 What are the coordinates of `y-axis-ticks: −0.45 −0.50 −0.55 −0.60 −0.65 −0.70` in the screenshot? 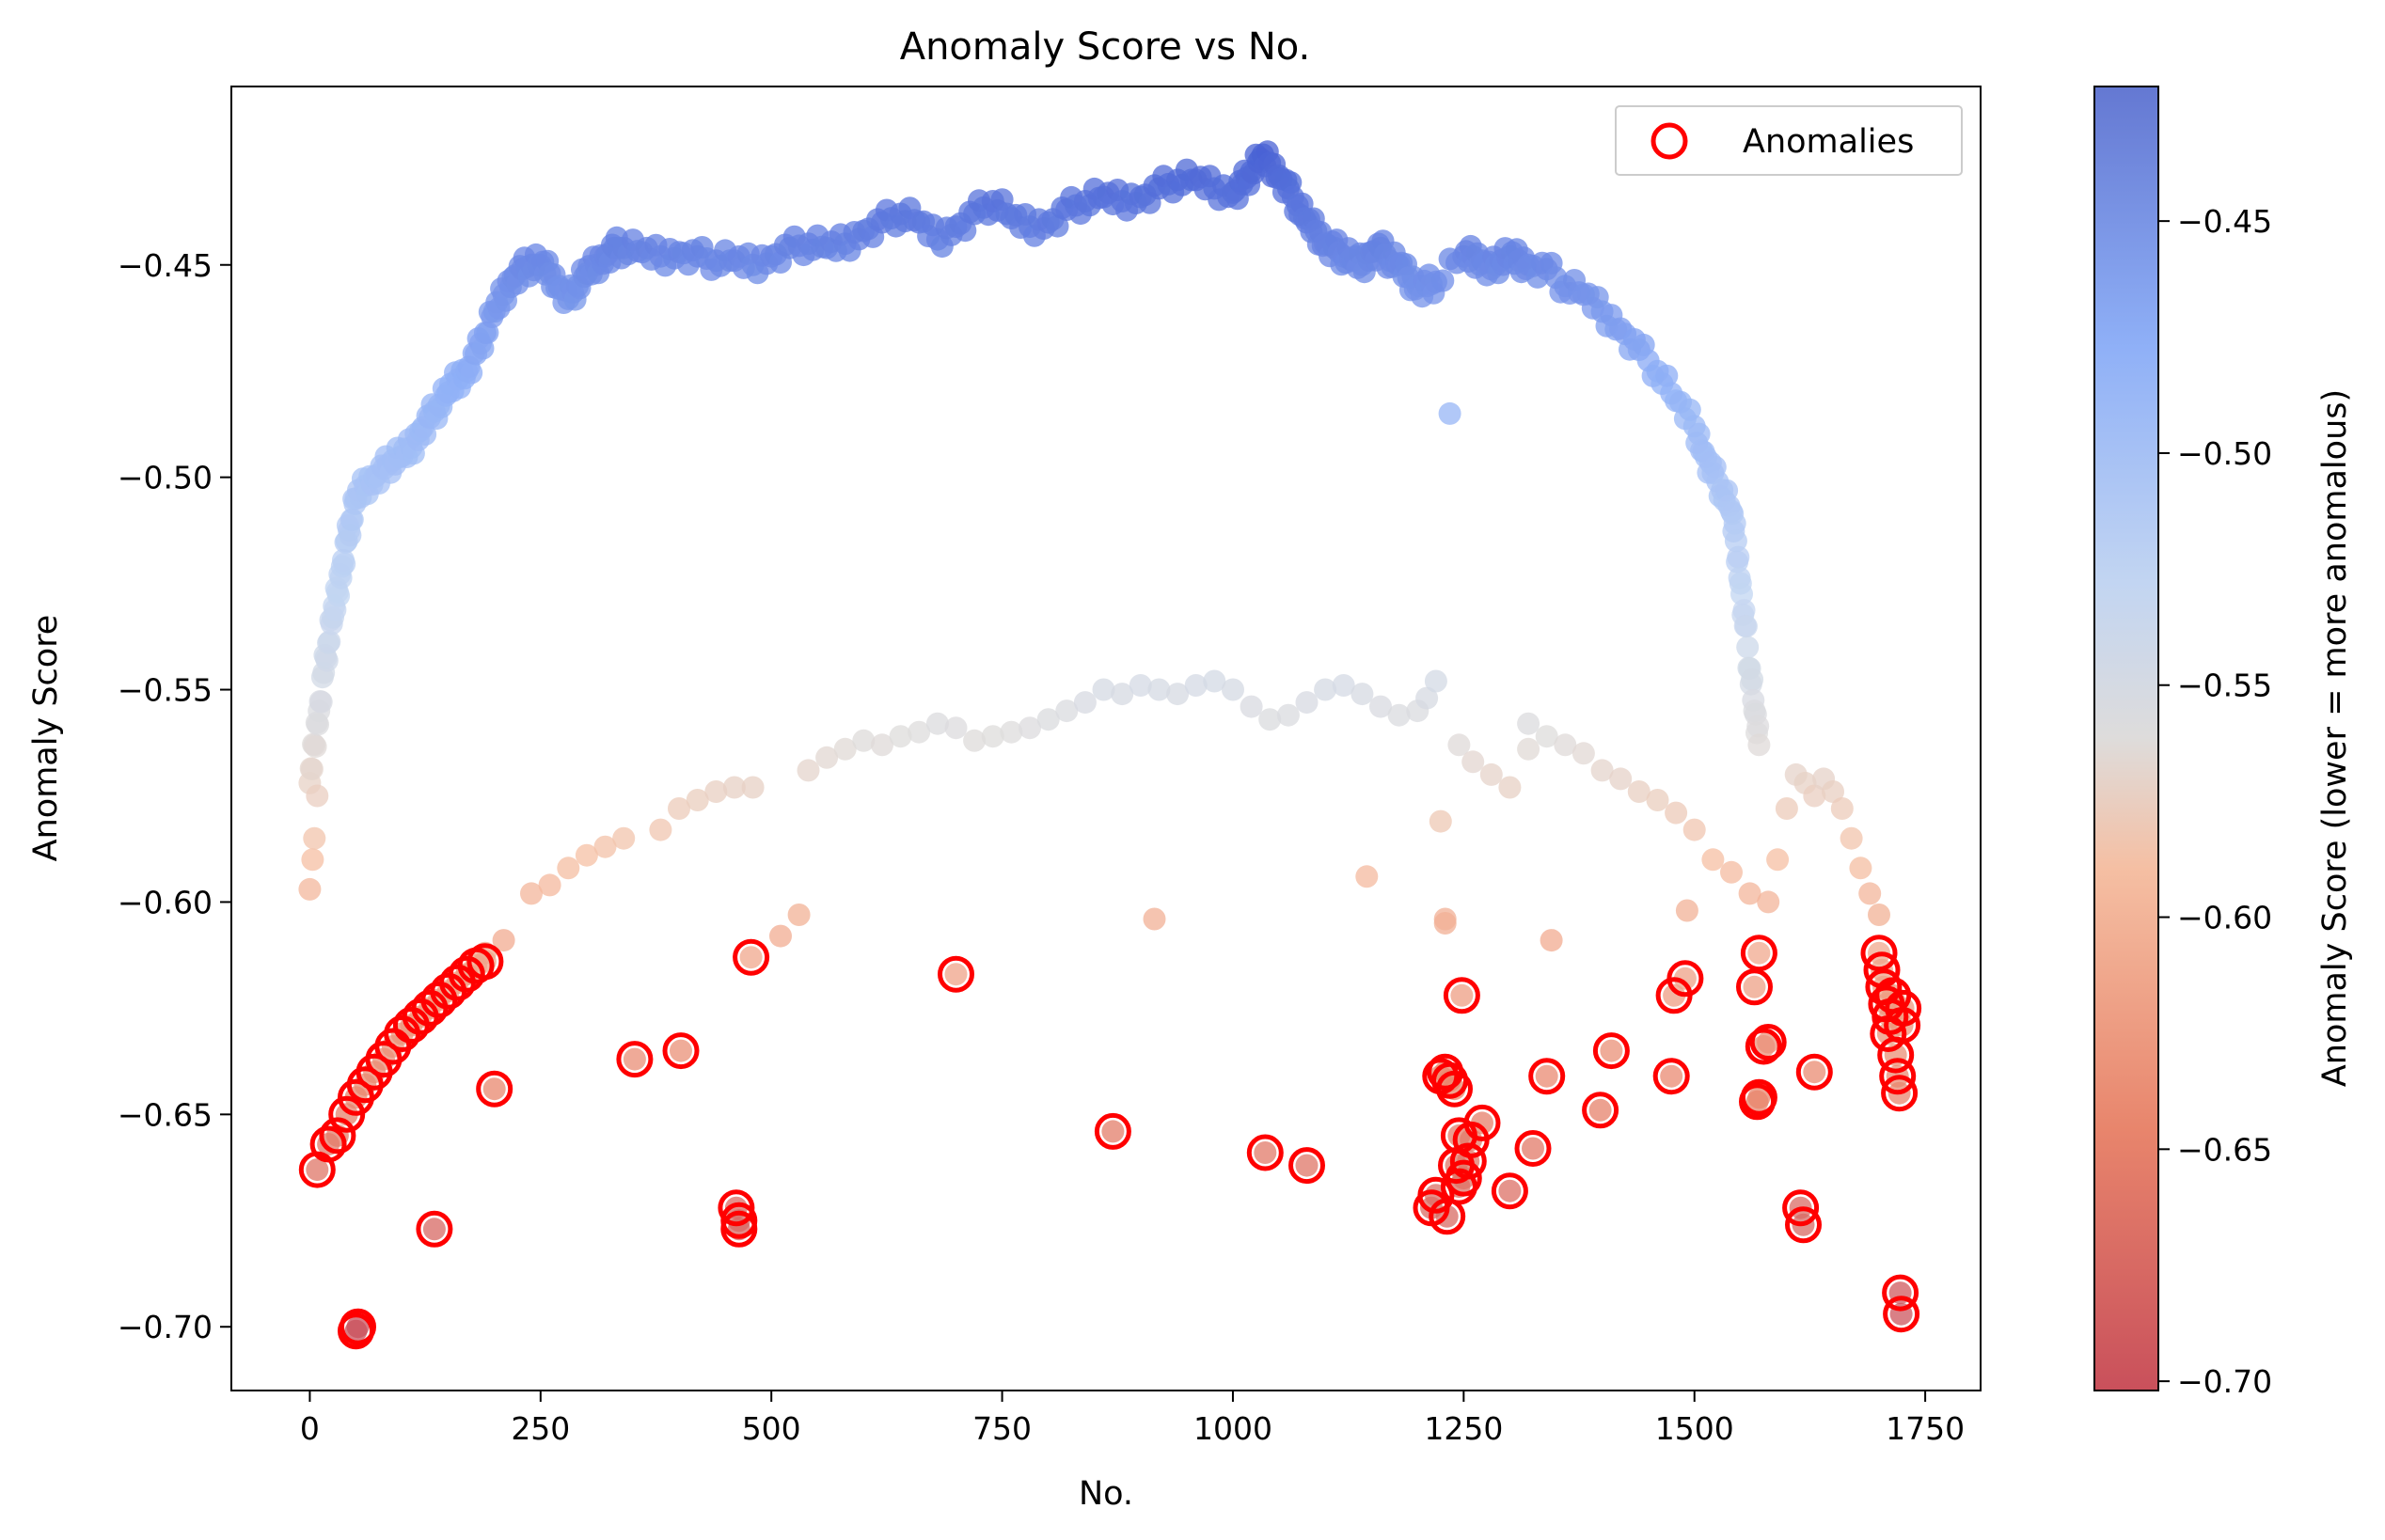 It's located at (175, 796).